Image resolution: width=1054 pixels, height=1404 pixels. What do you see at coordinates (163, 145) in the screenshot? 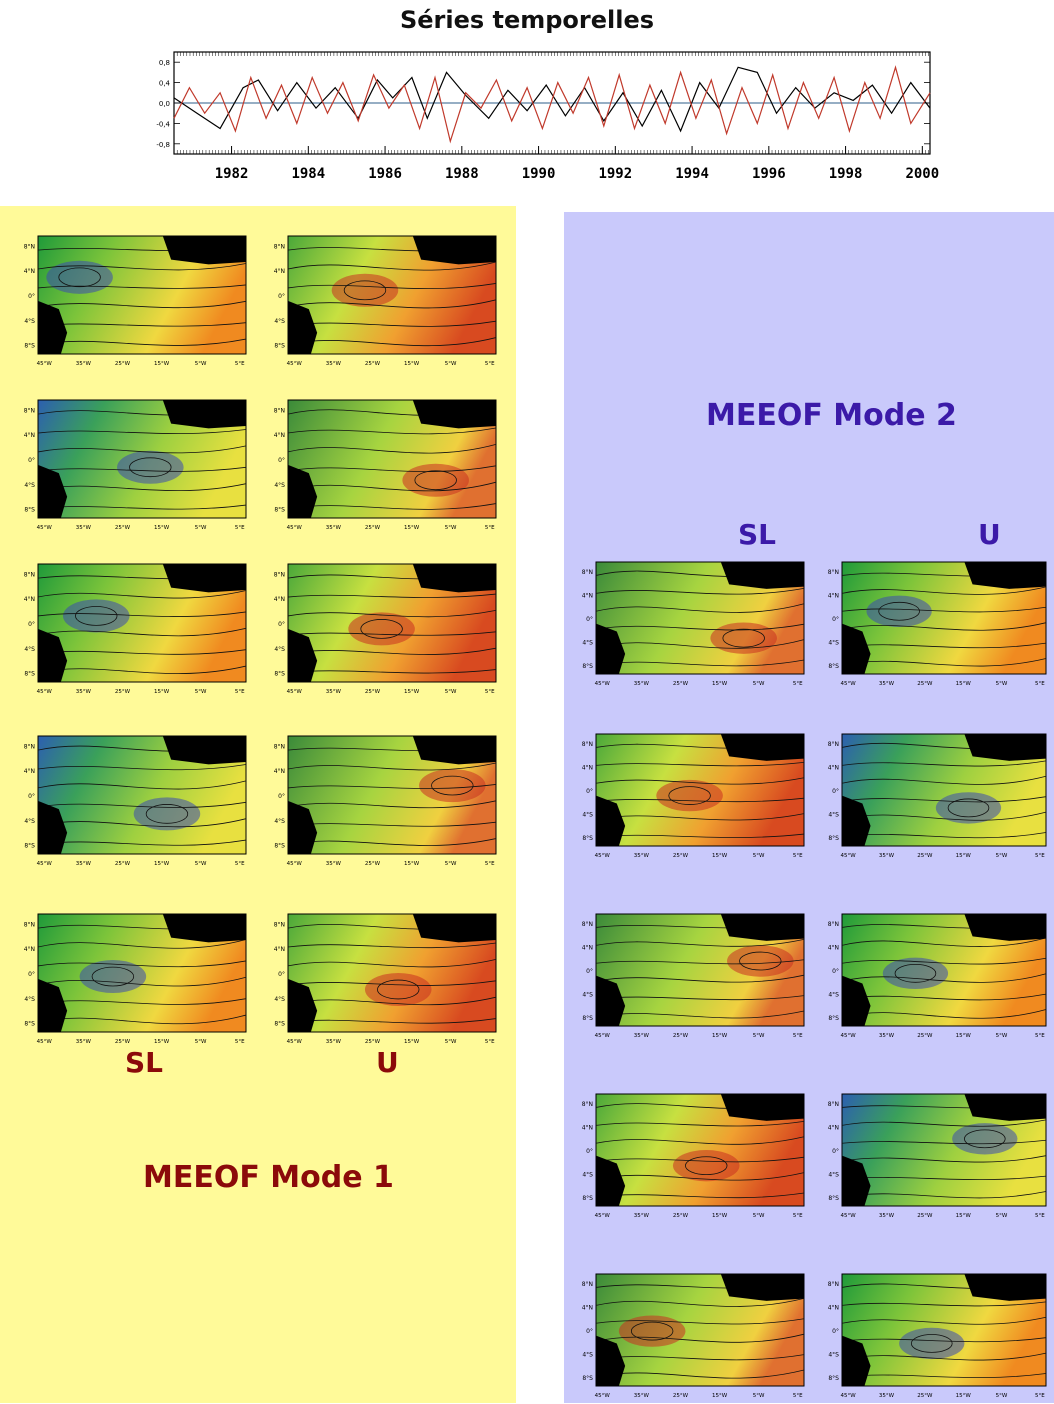
I see `y-tick-label: -0,8` at bounding box center [163, 145].